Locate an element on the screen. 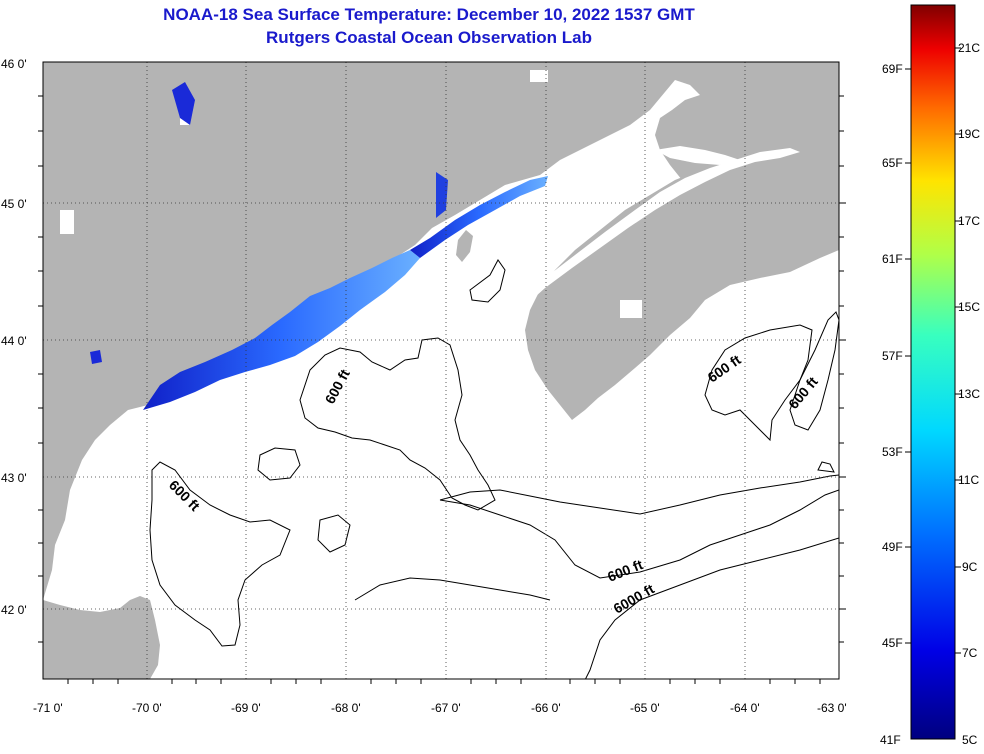  lon-tick-label: -71 0' is located at coordinates (48, 708).